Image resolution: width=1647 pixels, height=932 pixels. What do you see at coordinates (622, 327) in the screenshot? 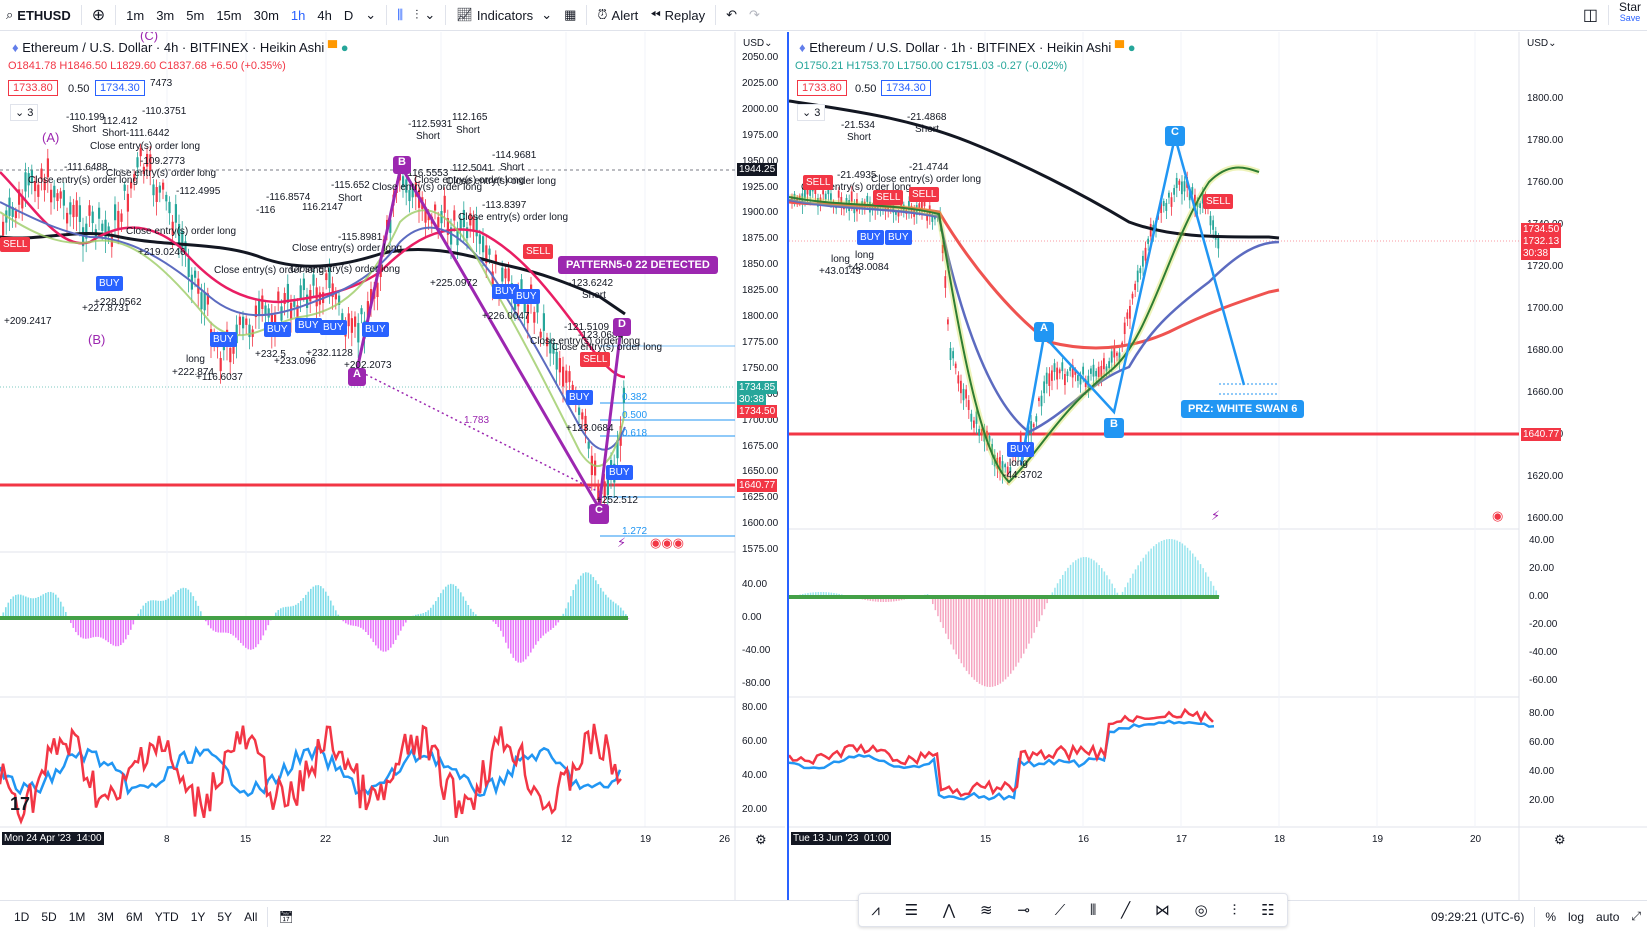
I see `point-d: D` at bounding box center [622, 327].